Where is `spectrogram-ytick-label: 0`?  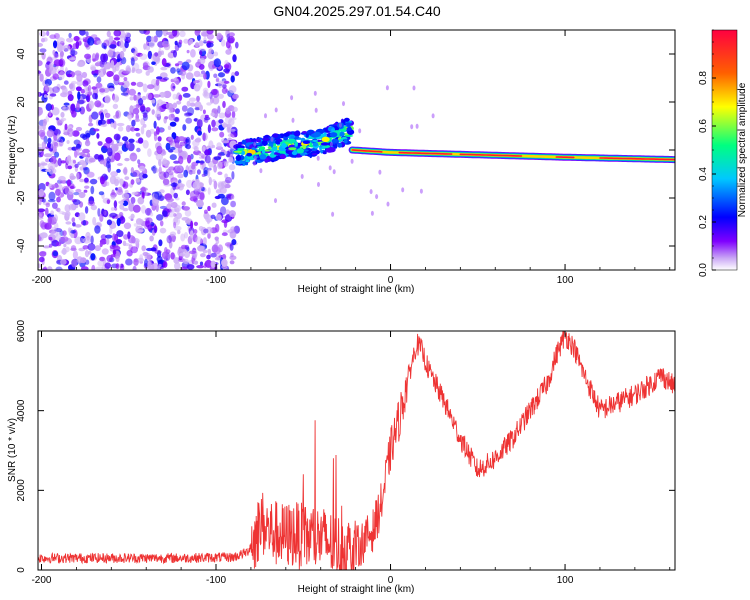
spectrogram-ytick-label: 0 is located at coordinates (21, 150).